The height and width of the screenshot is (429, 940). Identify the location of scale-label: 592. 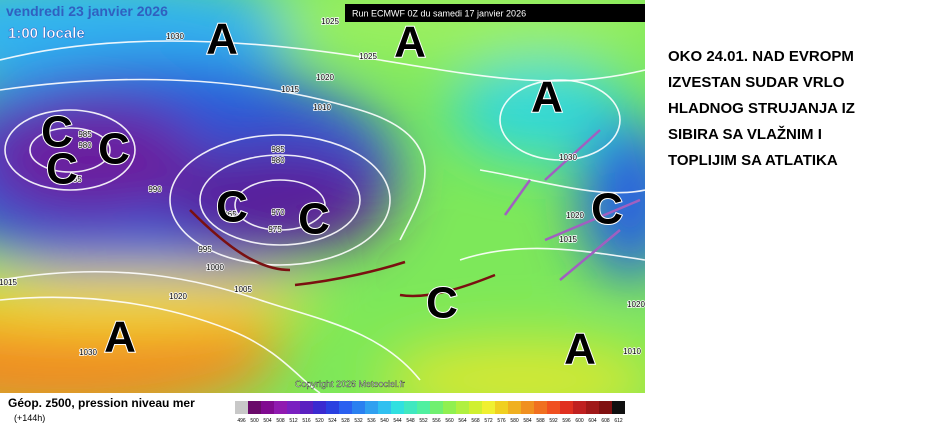
(553, 421).